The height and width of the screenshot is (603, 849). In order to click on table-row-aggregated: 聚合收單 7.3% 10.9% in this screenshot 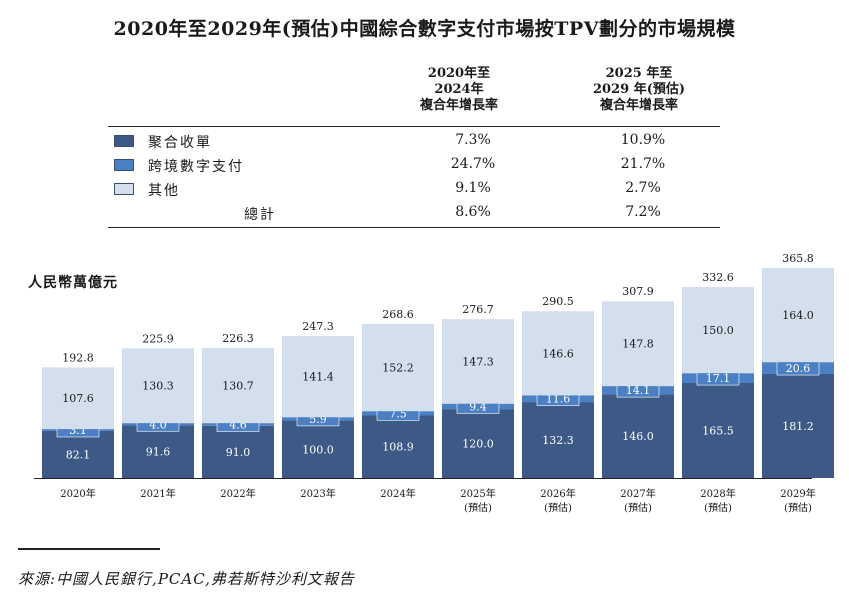, I will do `click(414, 141)`.